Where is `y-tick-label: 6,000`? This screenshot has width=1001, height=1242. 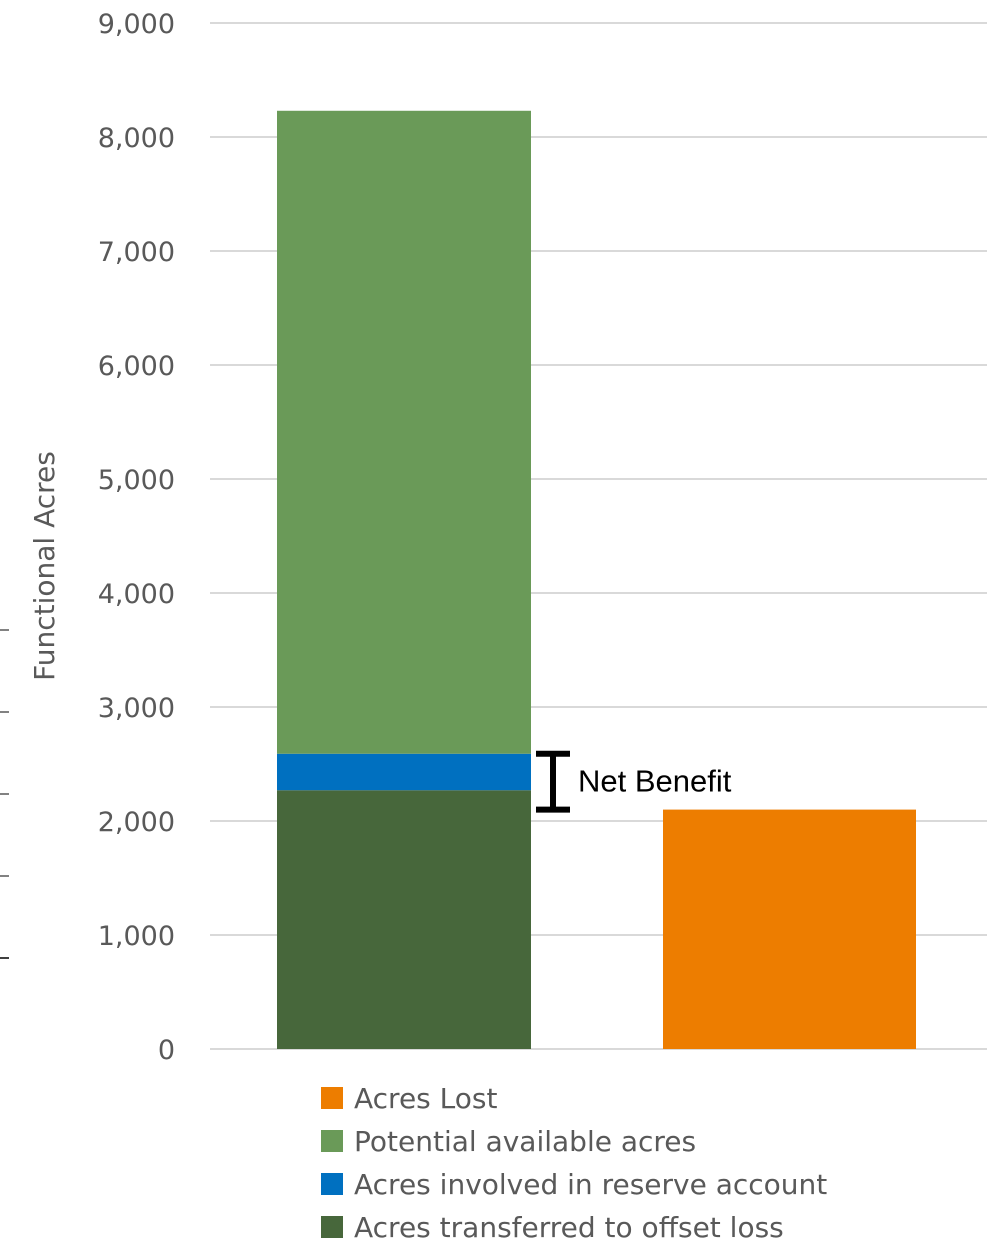
y-tick-label: 6,000 is located at coordinates (136, 366).